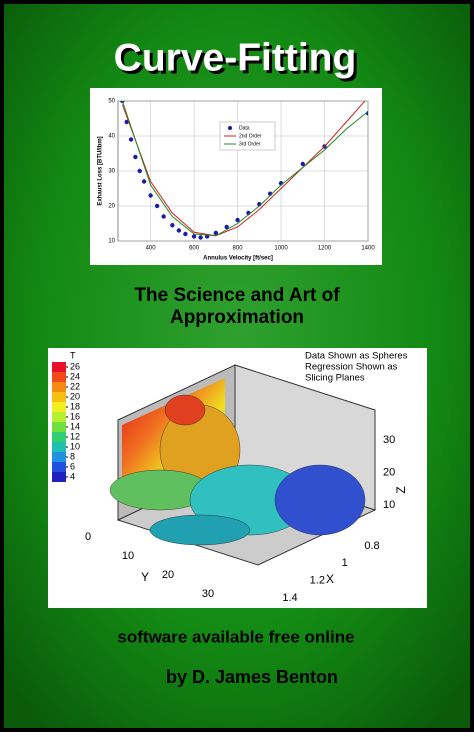 This screenshot has height=737, width=474. I want to click on colorbar-label: 22, so click(75, 386).